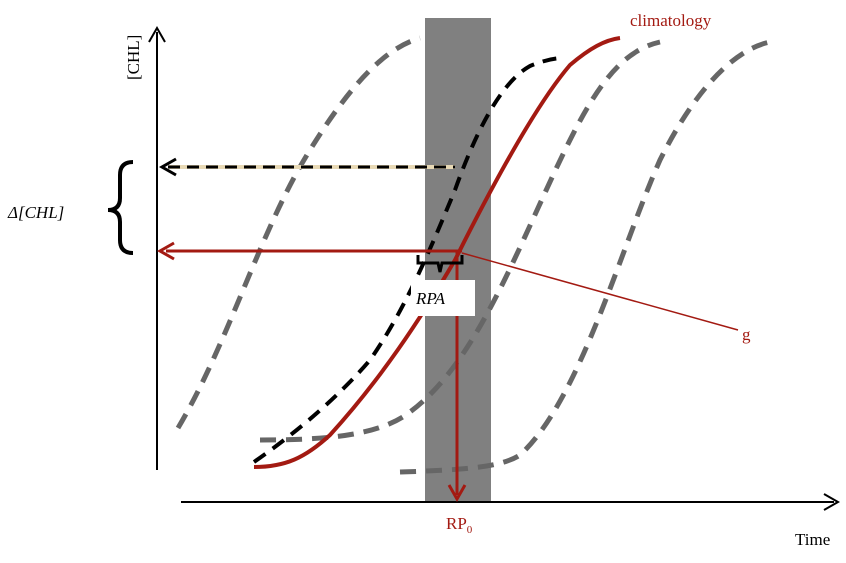 Image resolution: width=846 pixels, height=563 pixels. What do you see at coordinates (120, 207) in the screenshot?
I see `delta-chl-brace` at bounding box center [120, 207].